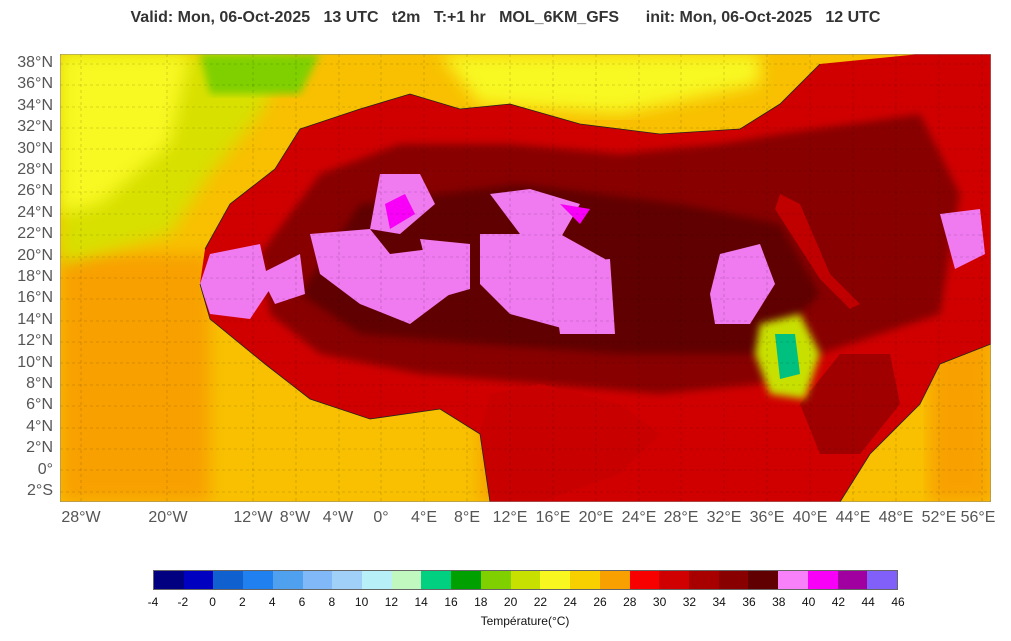  Describe the element at coordinates (35, 362) in the screenshot. I see `lat-tick-label: 10°N` at that location.